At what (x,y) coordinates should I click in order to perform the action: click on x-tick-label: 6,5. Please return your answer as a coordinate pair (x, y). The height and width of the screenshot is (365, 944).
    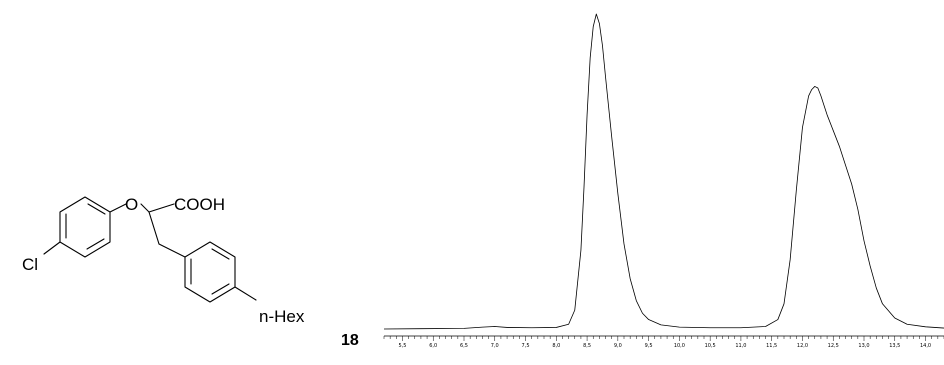
    Looking at the image, I should click on (464, 346).